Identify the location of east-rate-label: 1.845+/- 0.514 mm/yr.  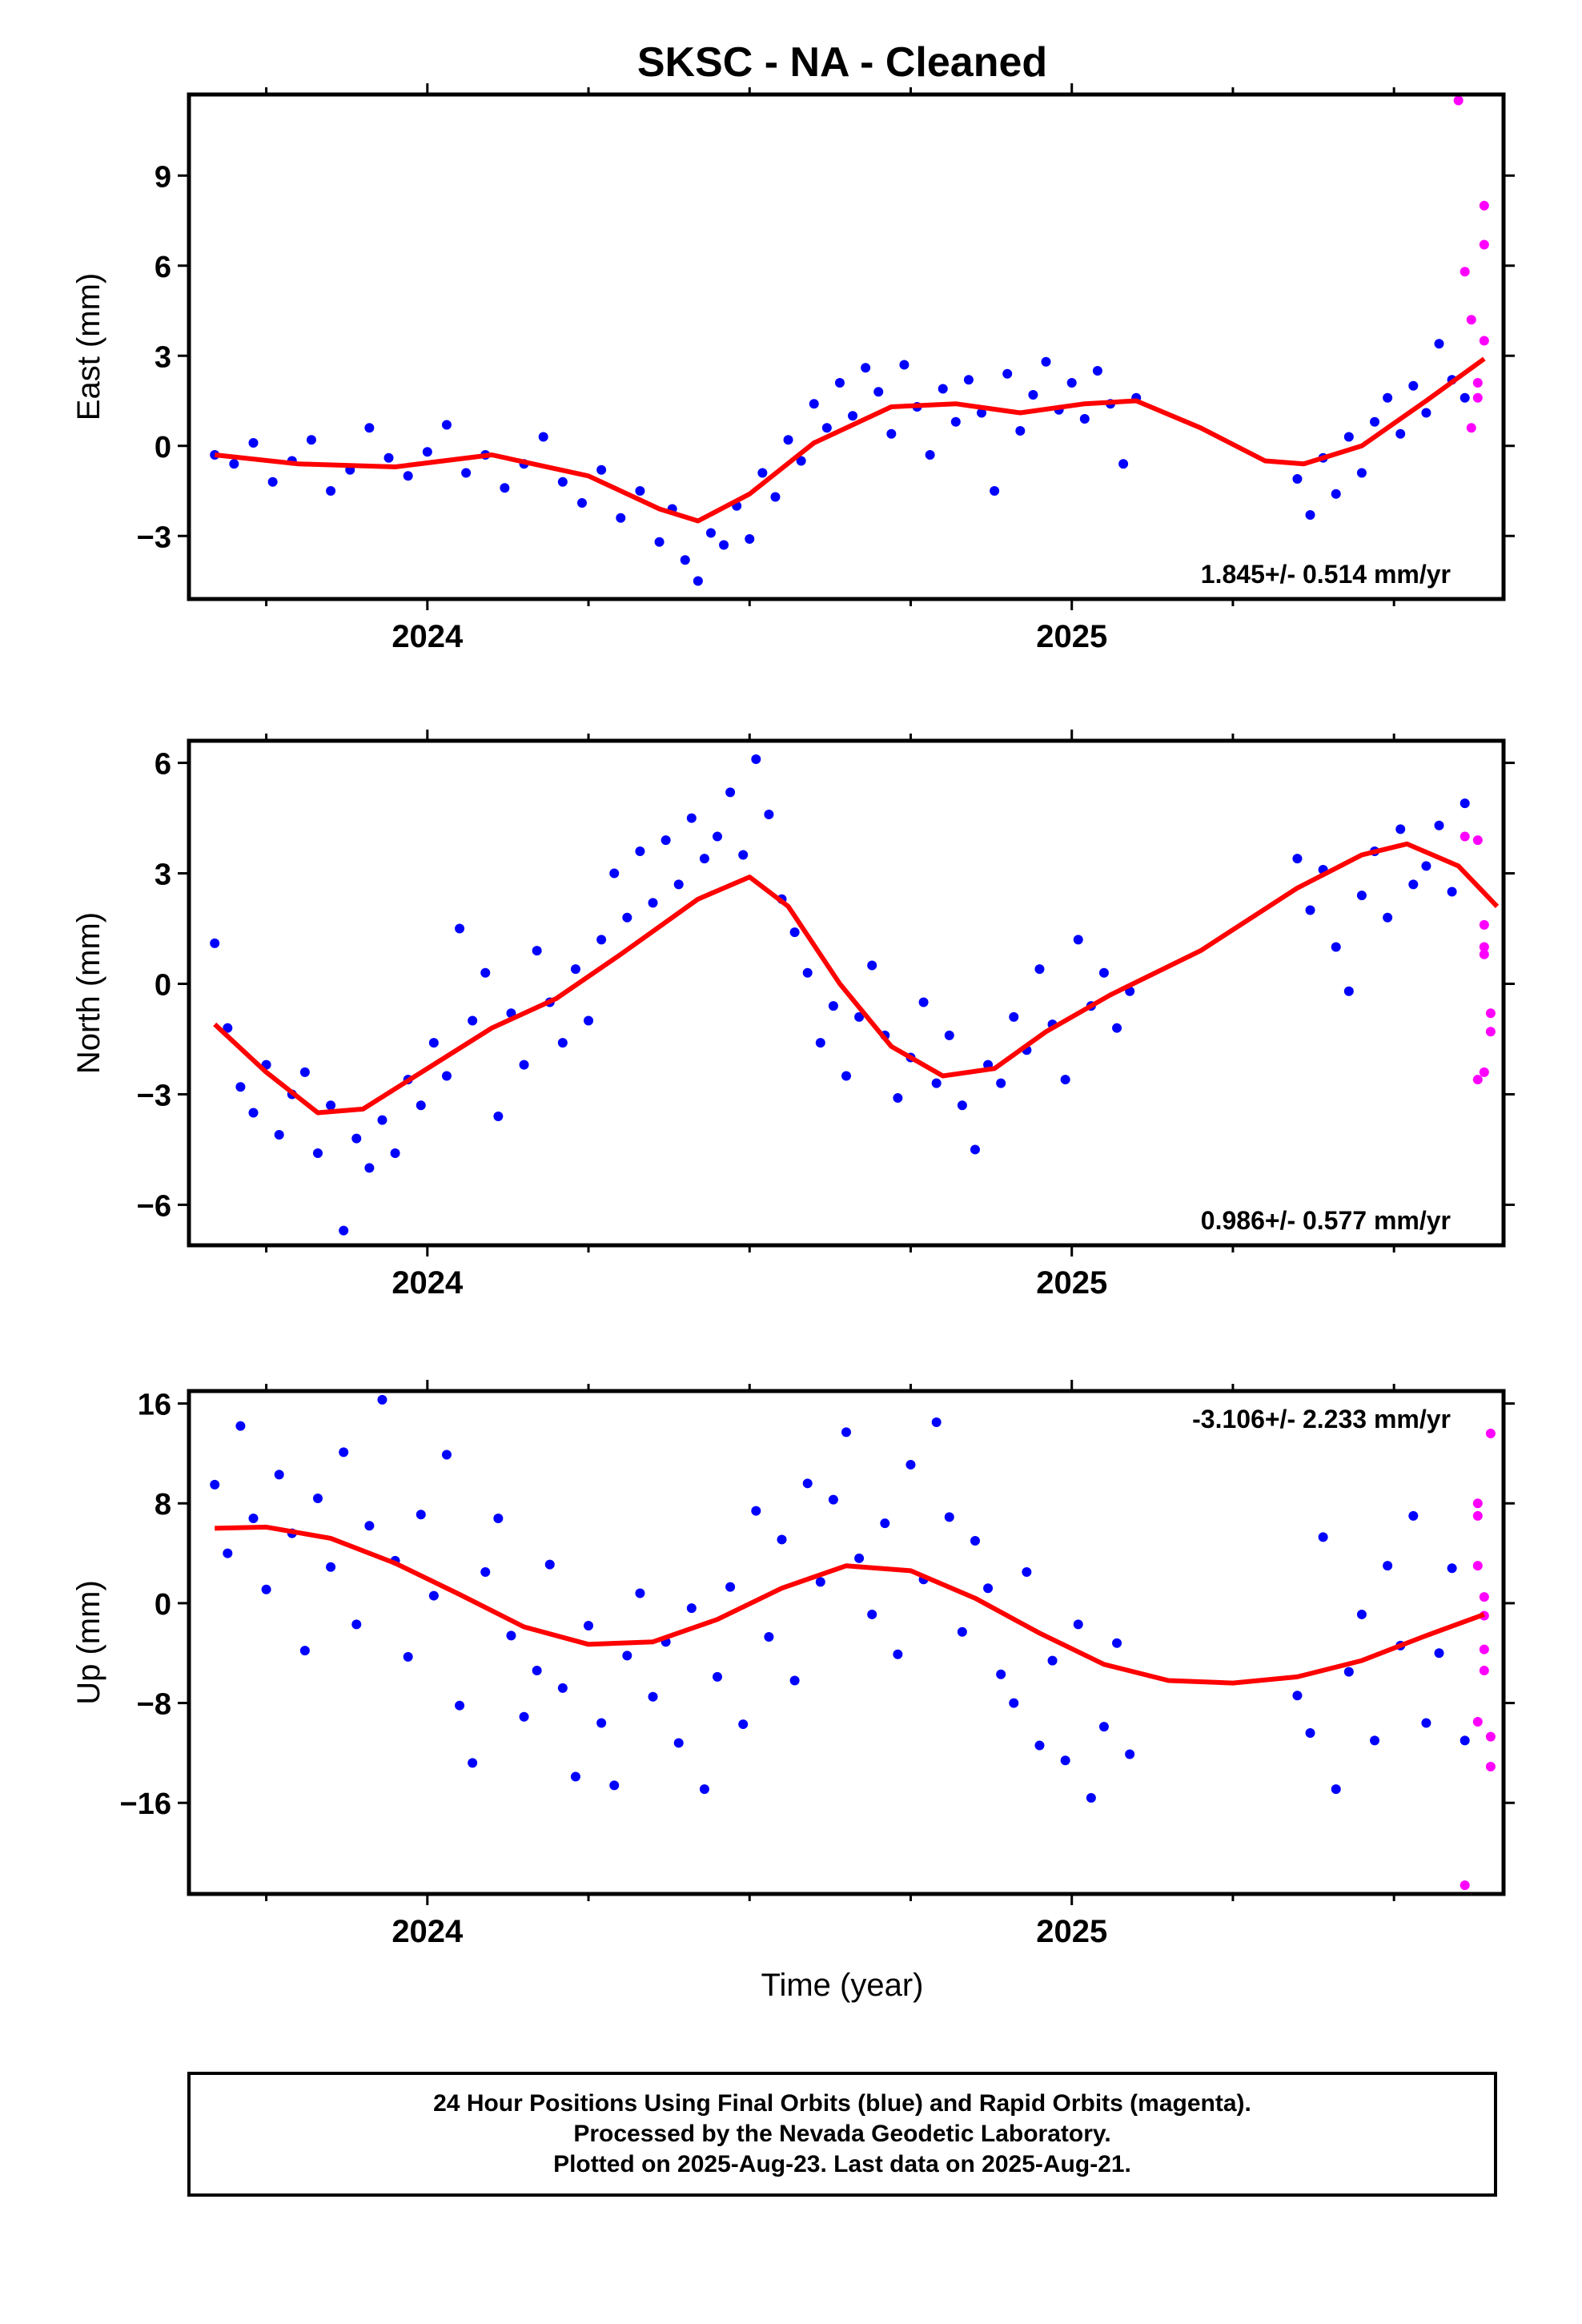
(1326, 574).